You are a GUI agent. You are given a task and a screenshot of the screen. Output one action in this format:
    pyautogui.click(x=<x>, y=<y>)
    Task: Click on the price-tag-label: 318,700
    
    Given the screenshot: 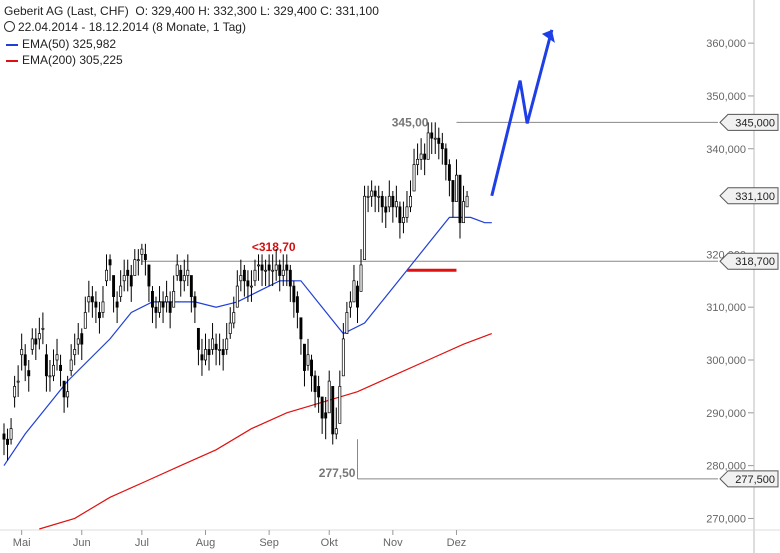 What is the action you would take?
    pyautogui.click(x=755, y=262)
    